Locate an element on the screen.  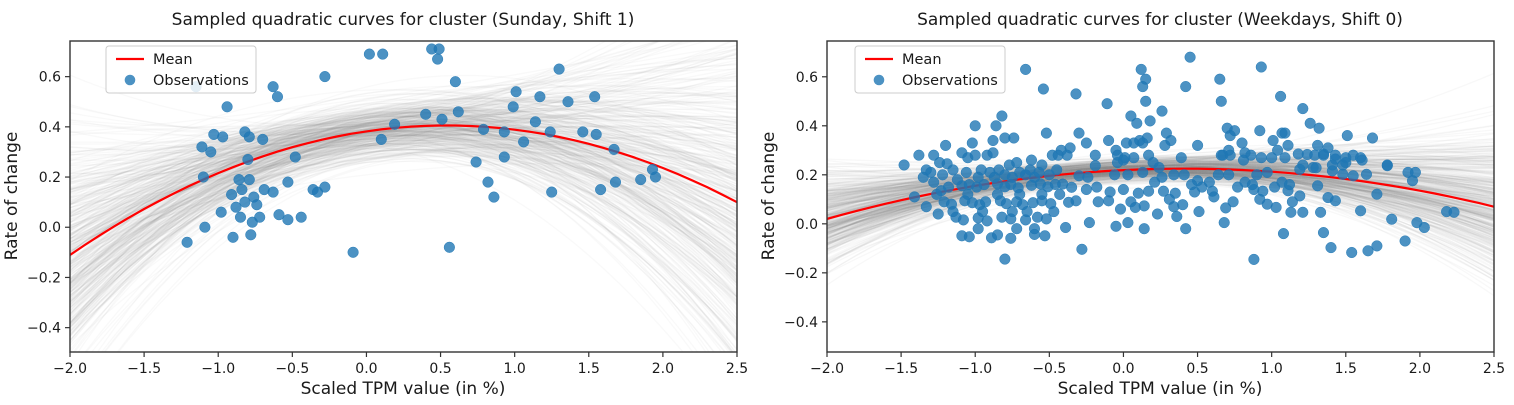
legend: Mean Observations is located at coordinates (930, 69).